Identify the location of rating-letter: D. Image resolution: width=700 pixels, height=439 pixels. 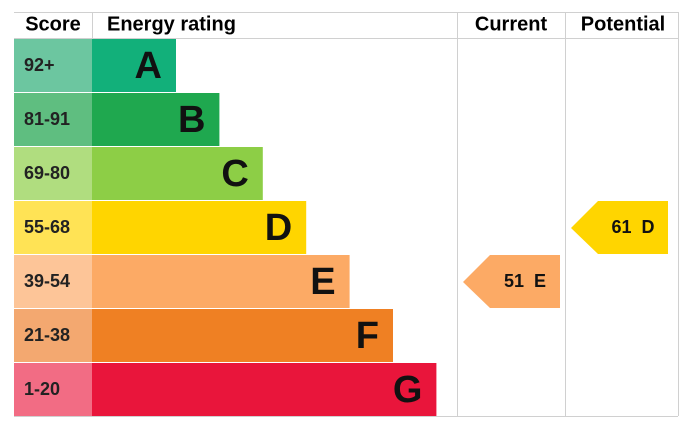
(278, 228).